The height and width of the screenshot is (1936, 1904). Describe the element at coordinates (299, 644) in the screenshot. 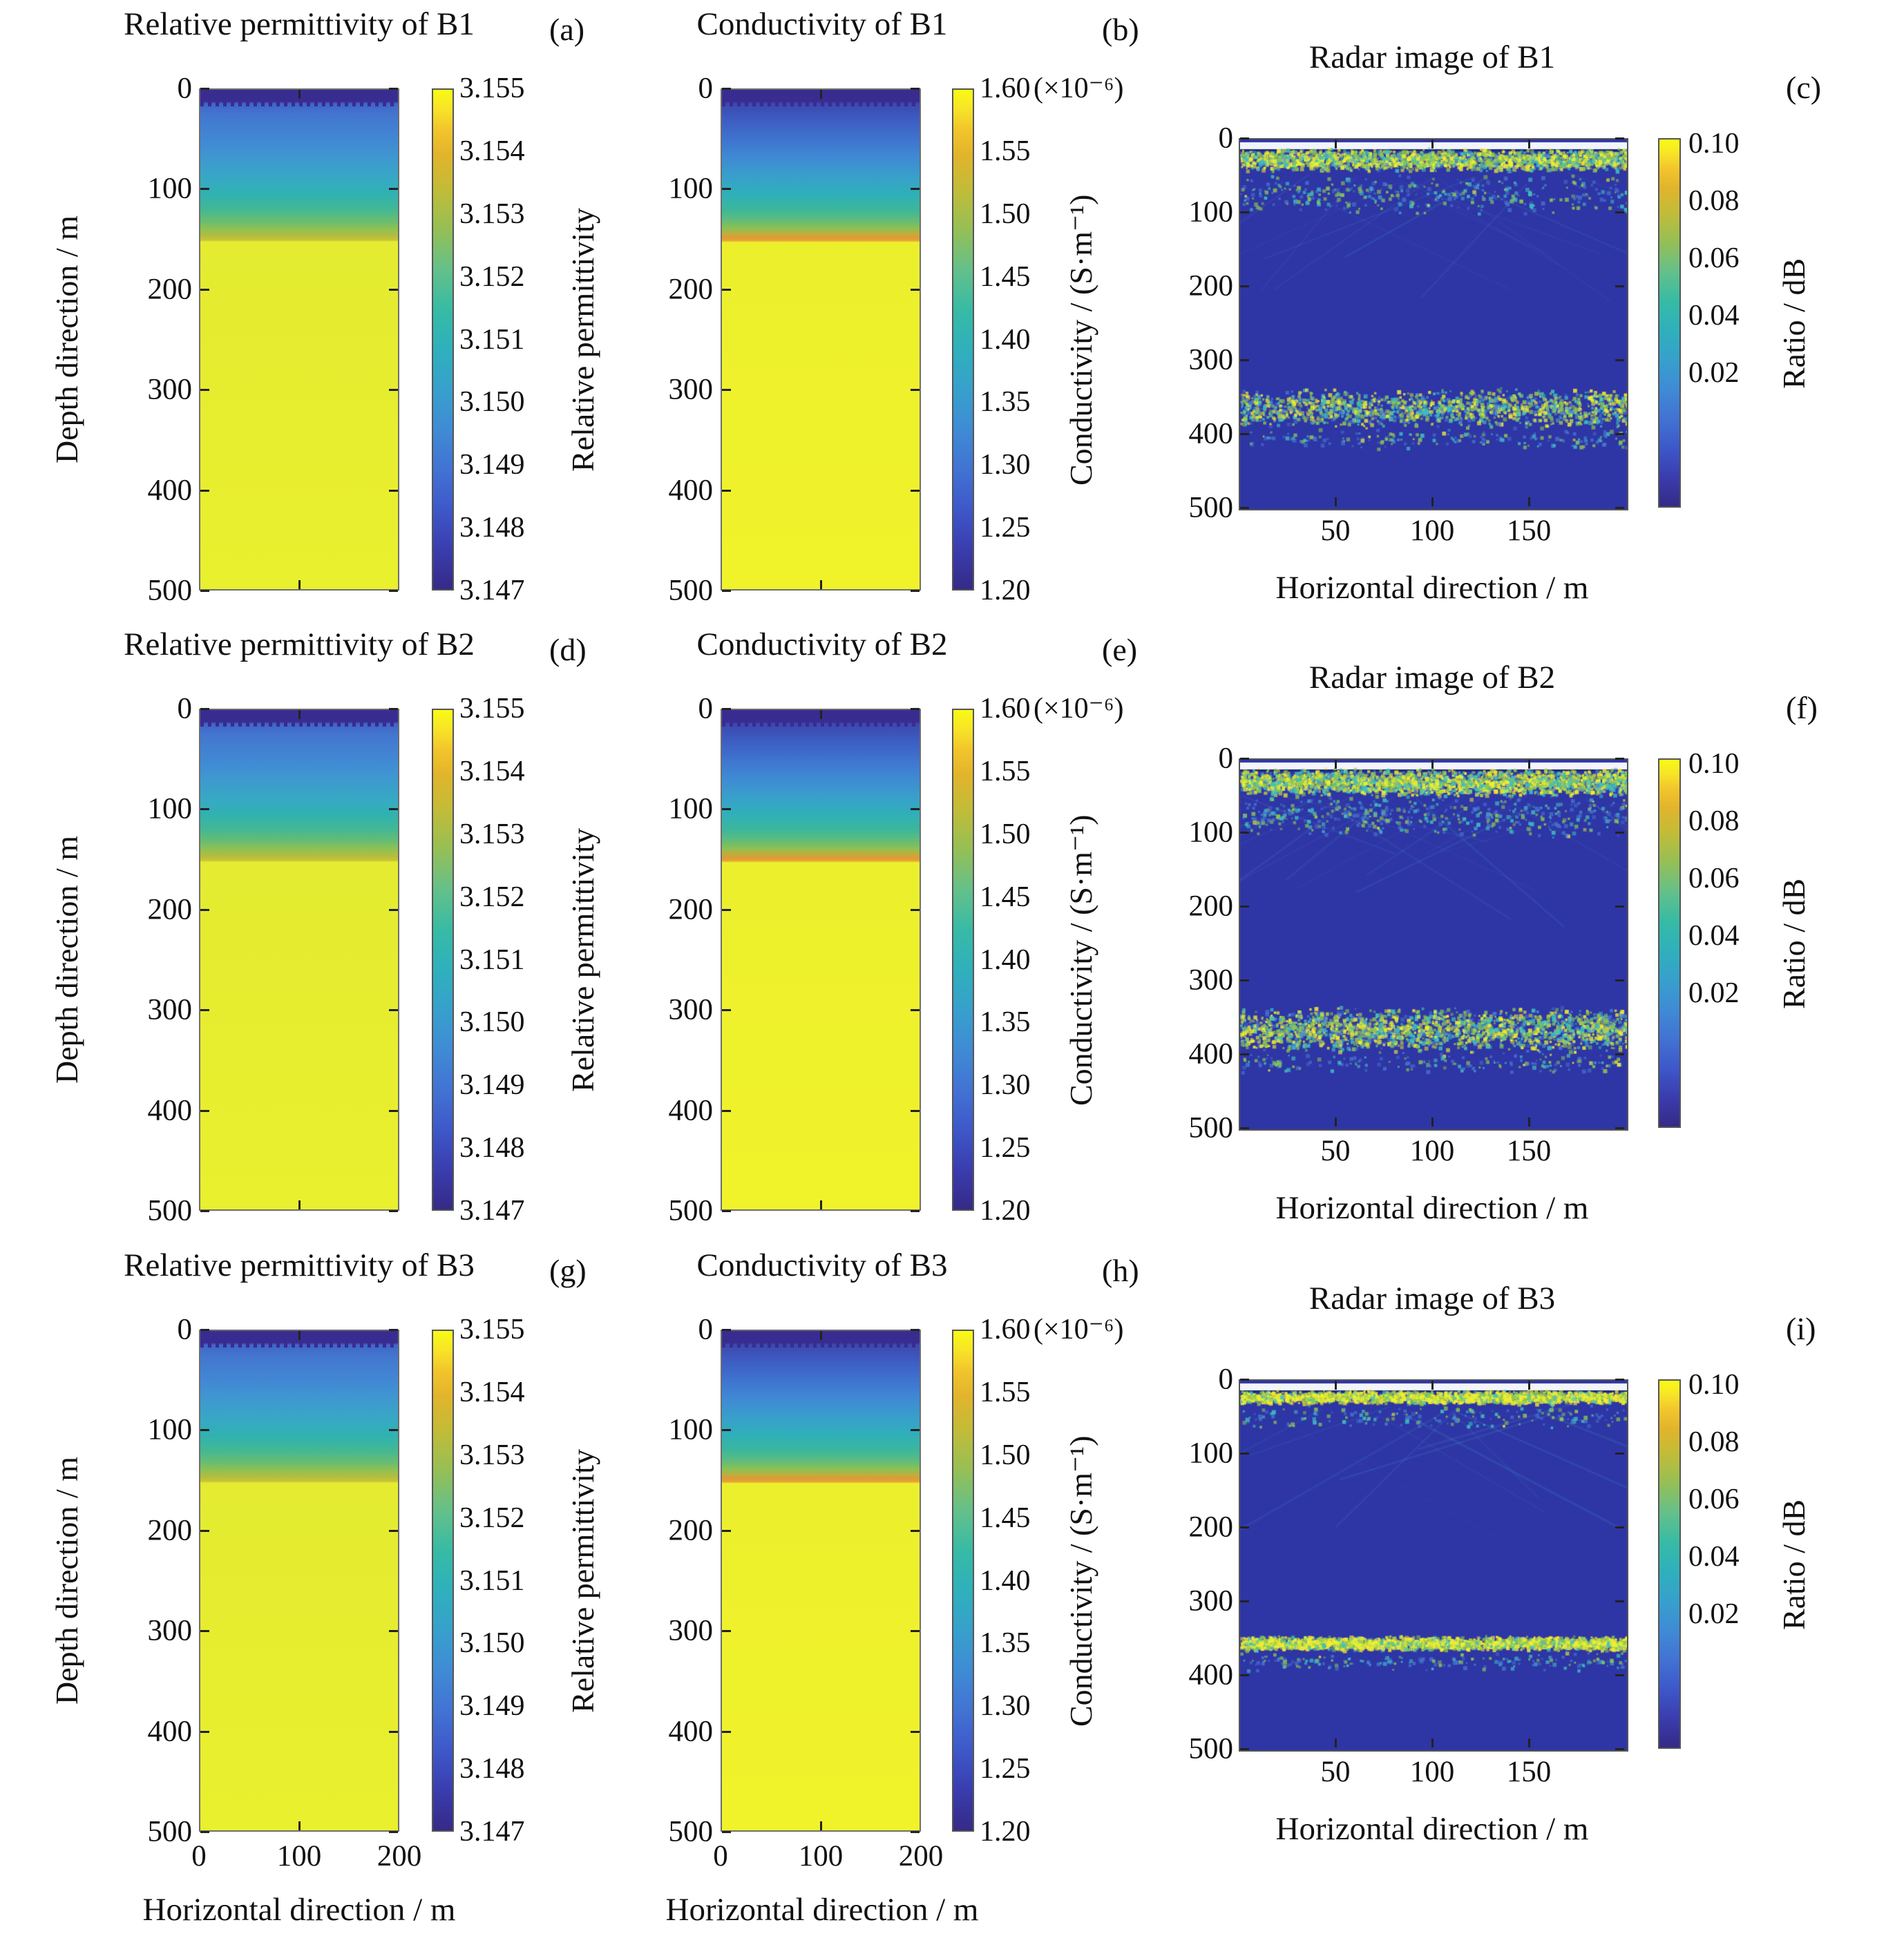

I see `panel-title: Relative permittivity of B2` at that location.